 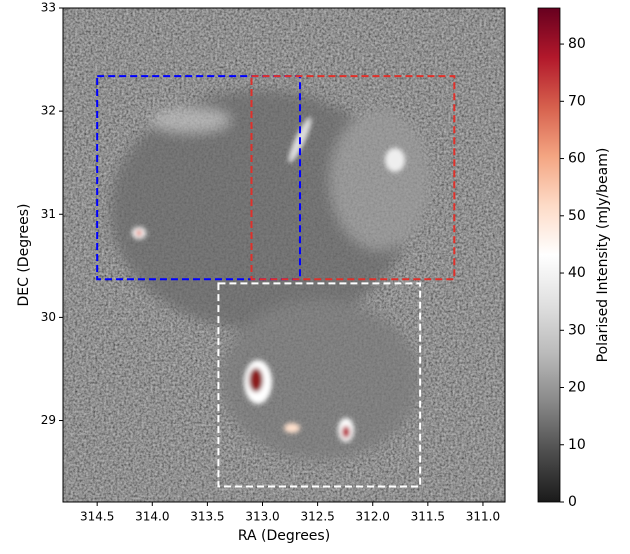 What do you see at coordinates (572, 502) in the screenshot?
I see `colorbar-tick-label: 0` at bounding box center [572, 502].